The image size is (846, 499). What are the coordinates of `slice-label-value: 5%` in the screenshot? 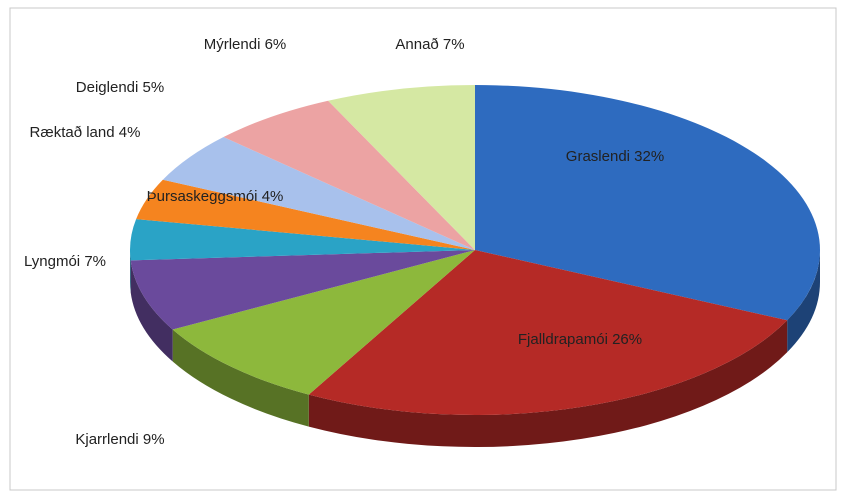 It's located at (154, 87).